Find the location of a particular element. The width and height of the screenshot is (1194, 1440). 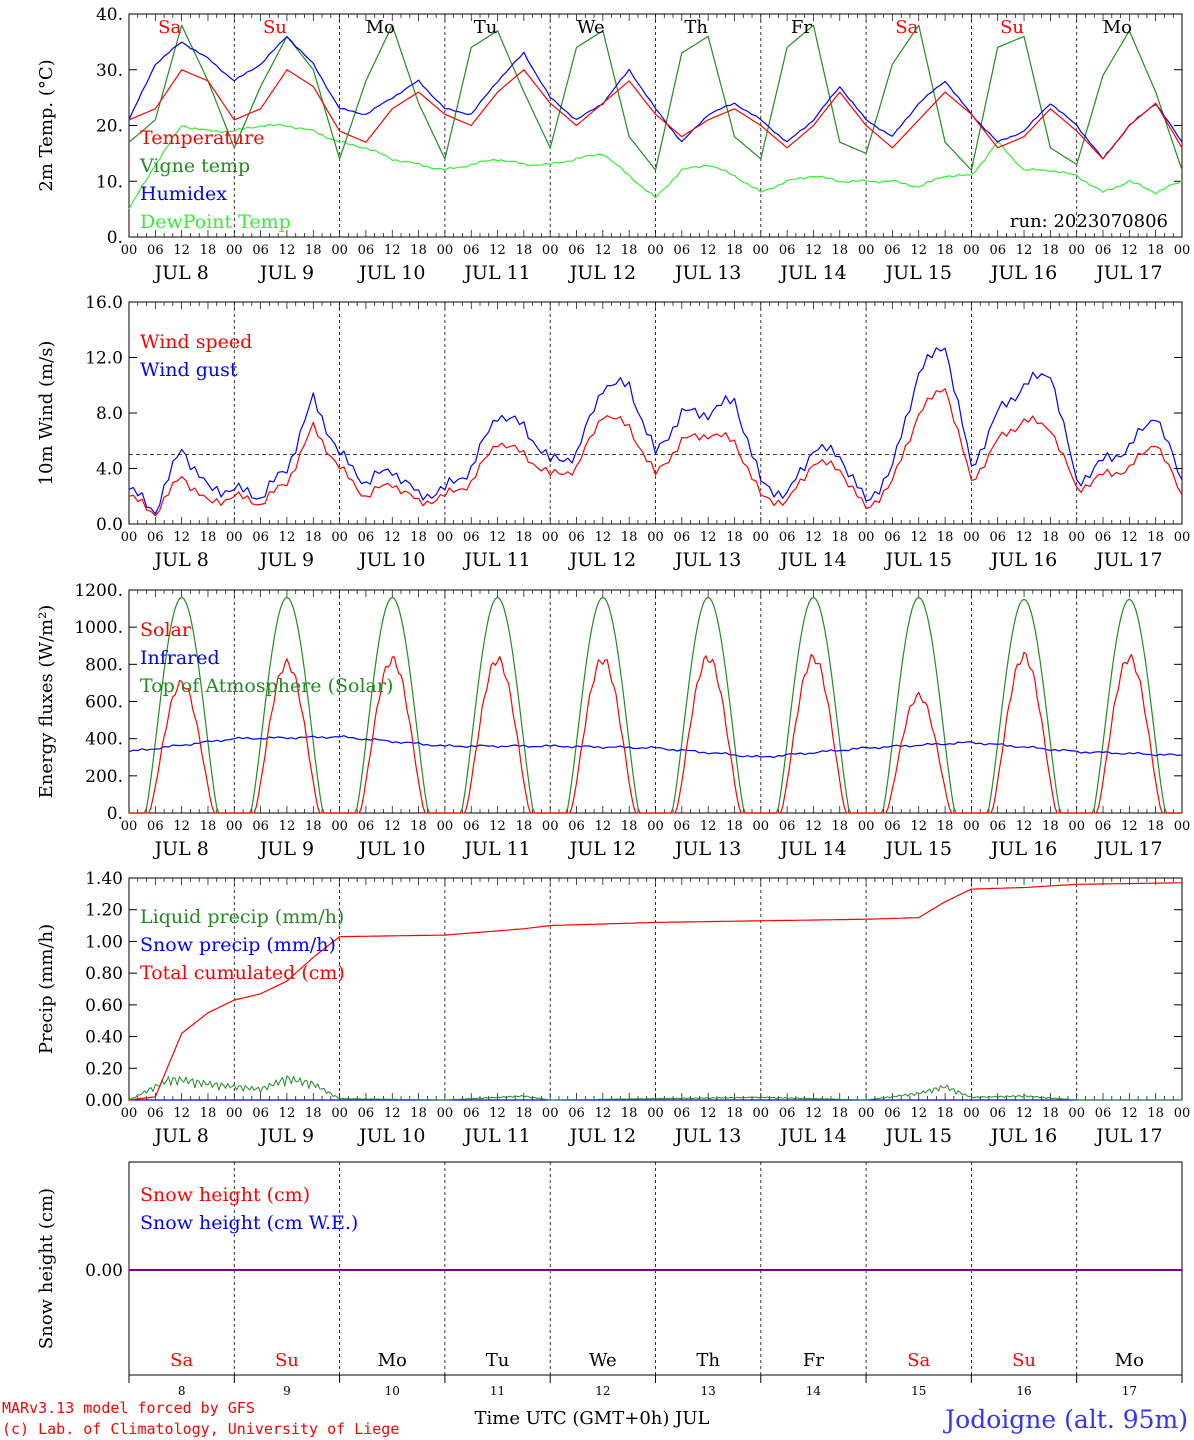

date-label: JUL 17 is located at coordinates (1128, 560).